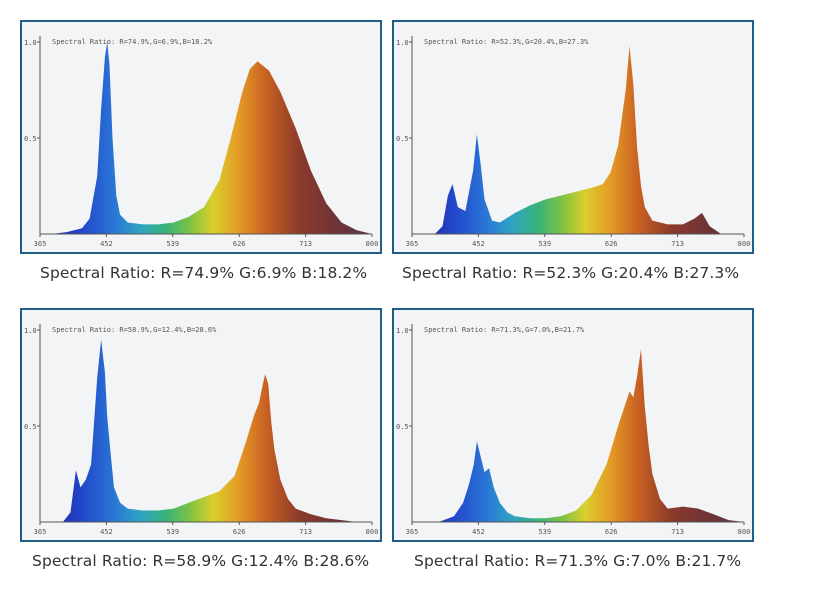  Describe the element at coordinates (578, 561) in the screenshot. I see `caption-4: Spectral Ratio: R=71.3% G:7.0% B:21.7%` at that location.